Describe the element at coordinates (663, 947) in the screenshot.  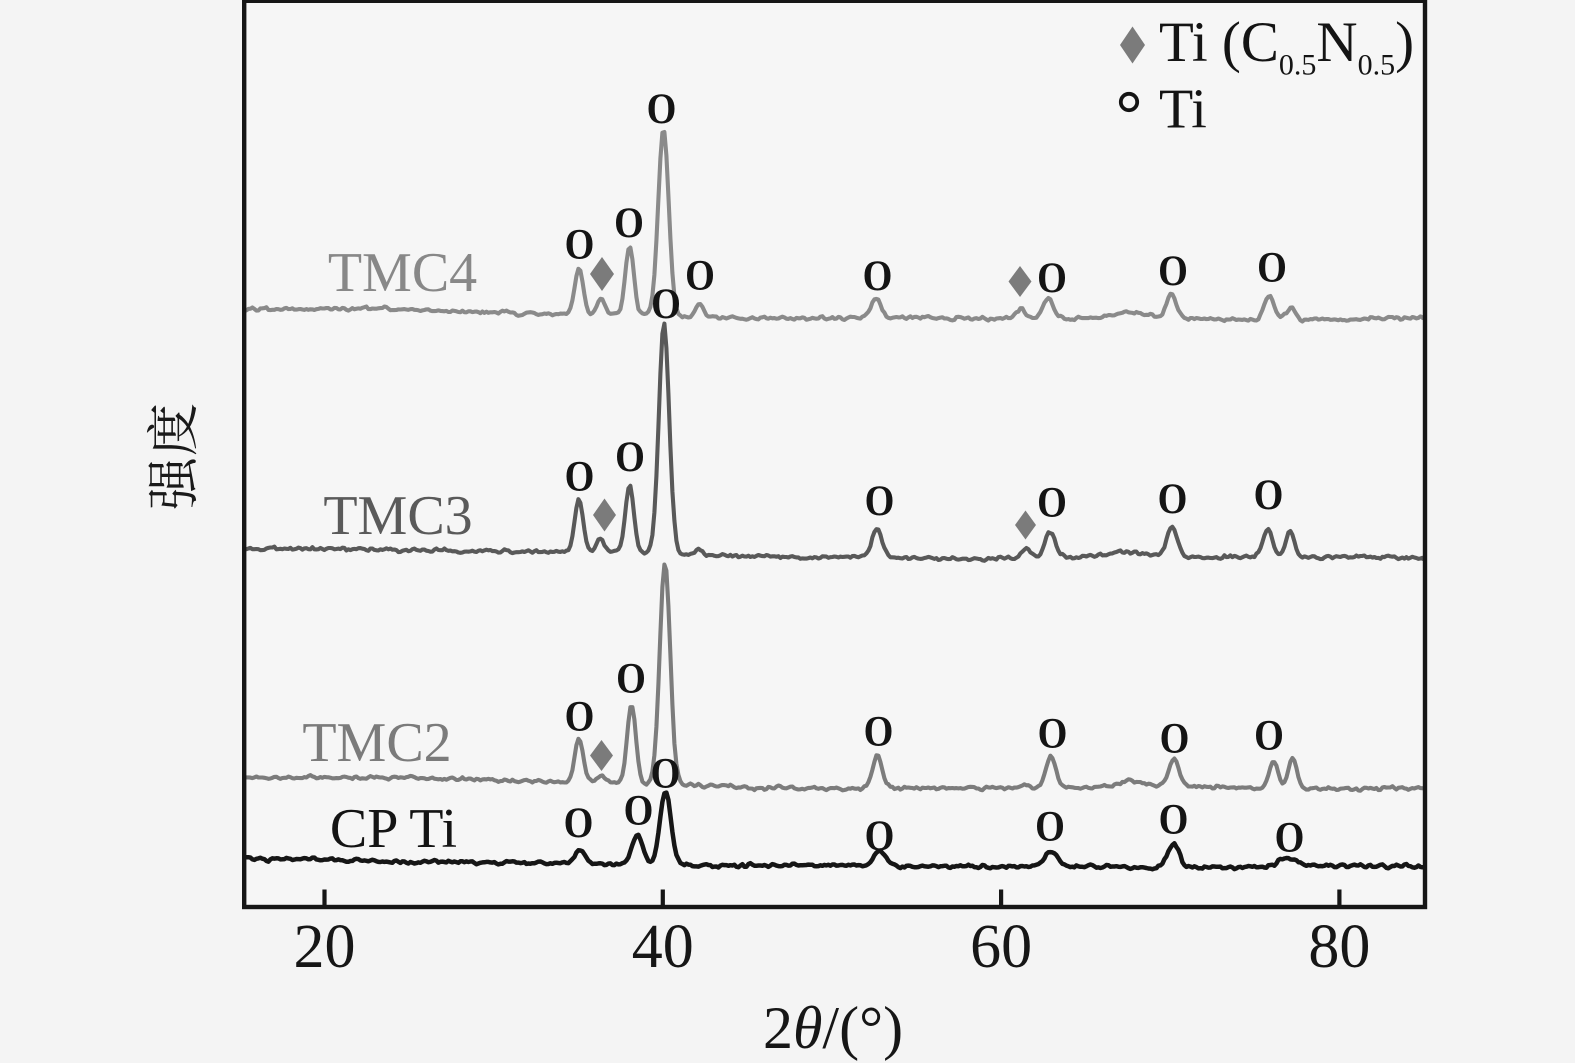
I see `svg-text: 40` at that location.